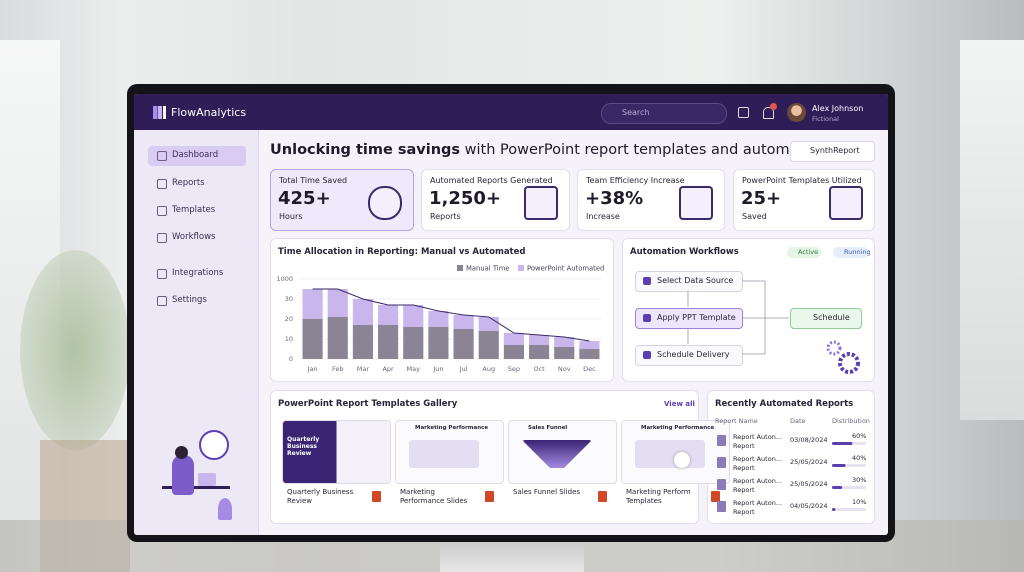  What do you see at coordinates (835, 150) in the screenshot?
I see `dropdown-label: SynthReport` at bounding box center [835, 150].